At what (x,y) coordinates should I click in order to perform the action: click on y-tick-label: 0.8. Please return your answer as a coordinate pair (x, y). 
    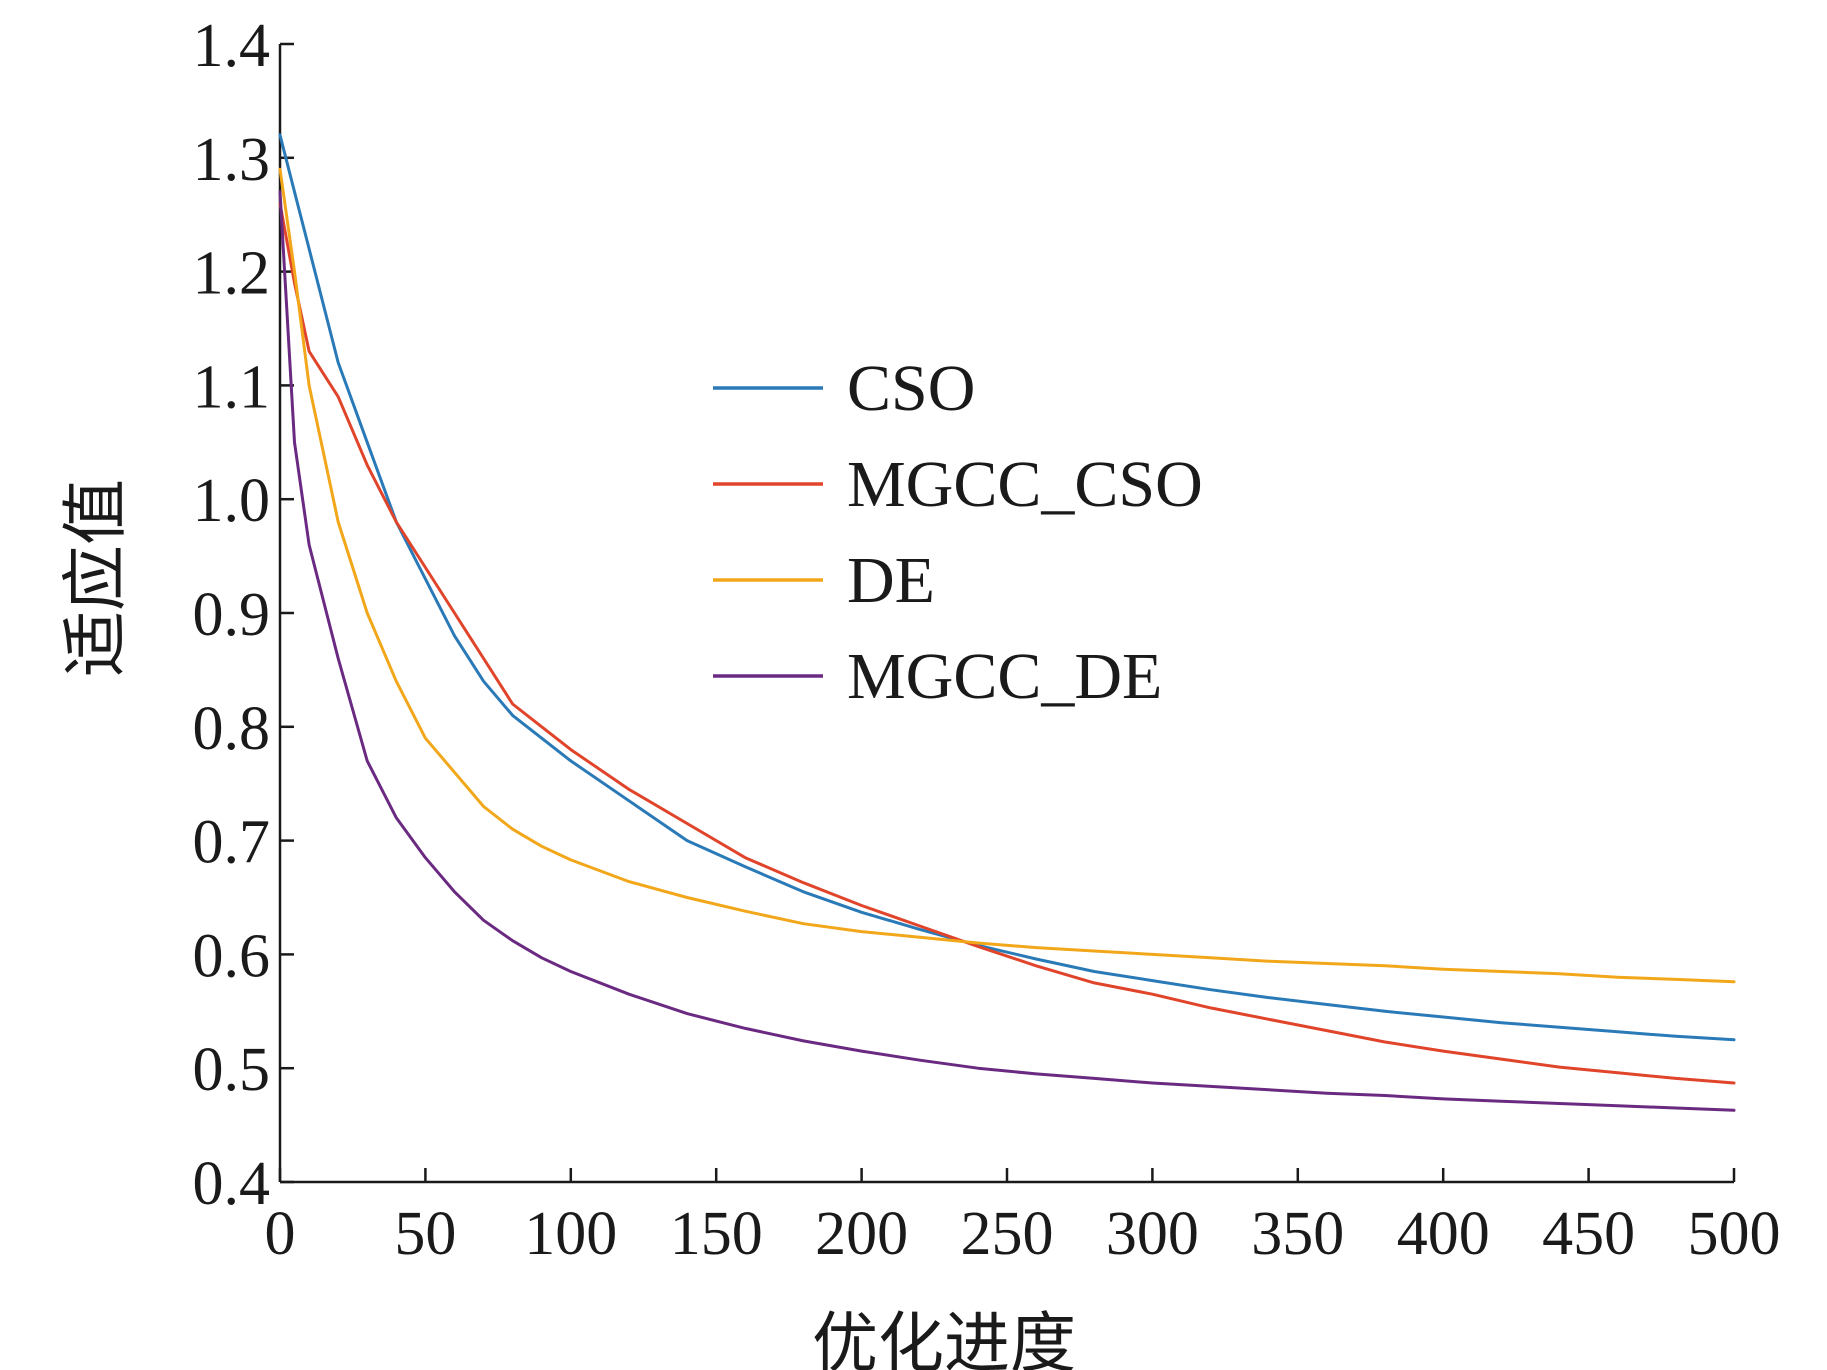
    Looking at the image, I should click on (232, 729).